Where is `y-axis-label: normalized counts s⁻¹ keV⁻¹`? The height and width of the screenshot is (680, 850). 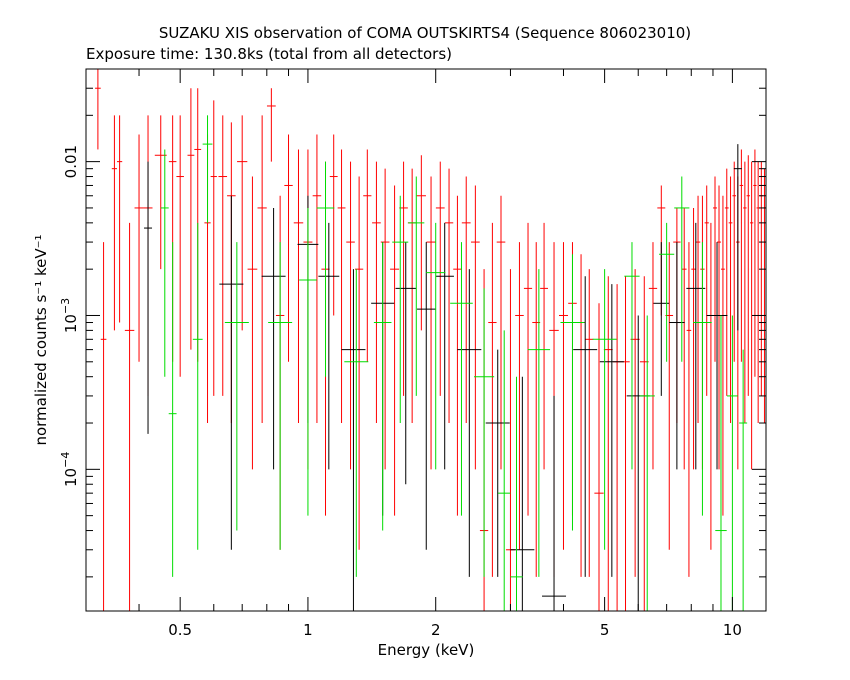
y-axis-label: normalized counts s⁻¹ keV⁻¹ is located at coordinates (41, 339).